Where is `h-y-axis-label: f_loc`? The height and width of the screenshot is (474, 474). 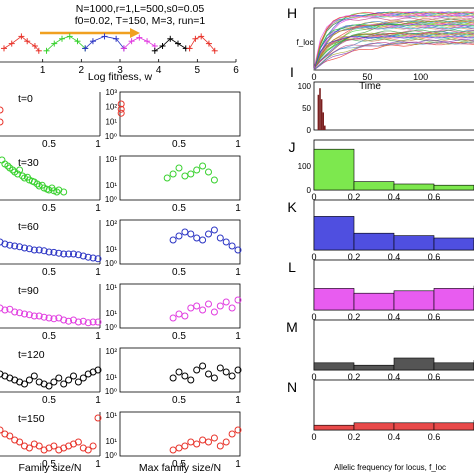 h-y-axis-label: f_loc is located at coordinates (305, 42).